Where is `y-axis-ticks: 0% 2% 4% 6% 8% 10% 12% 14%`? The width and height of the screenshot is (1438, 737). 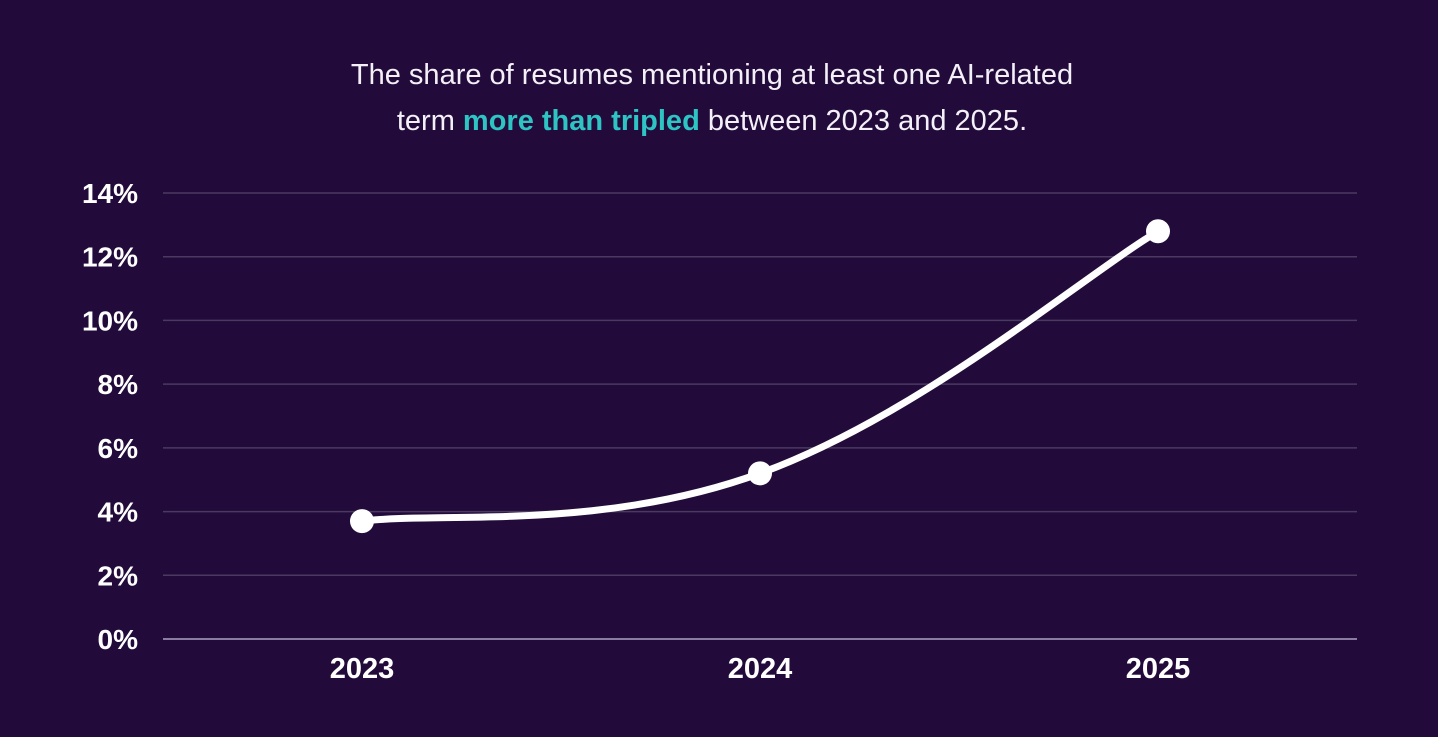
y-axis-ticks: 0% 2% 4% 6% 8% 10% 12% 14% is located at coordinates (110, 416).